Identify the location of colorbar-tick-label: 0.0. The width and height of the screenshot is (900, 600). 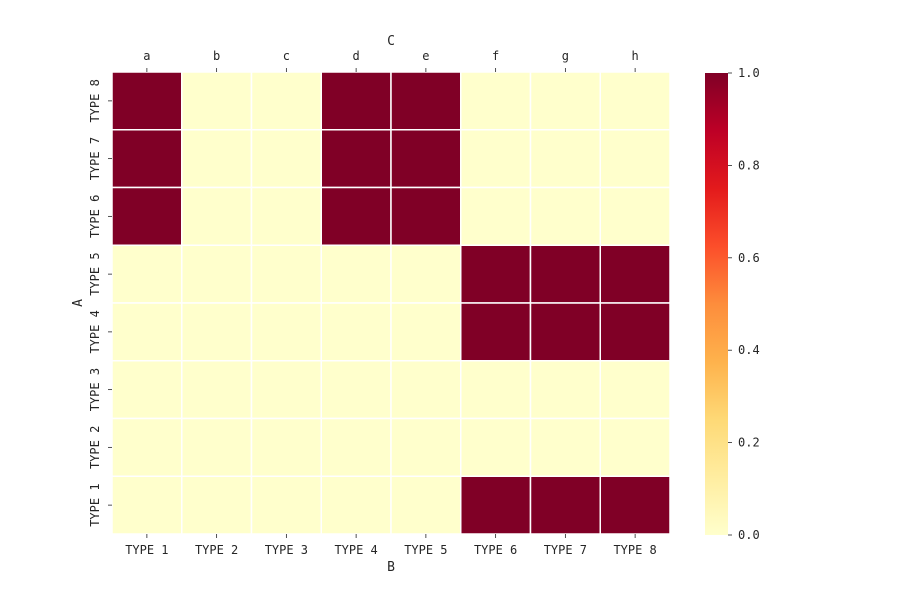
(749, 535).